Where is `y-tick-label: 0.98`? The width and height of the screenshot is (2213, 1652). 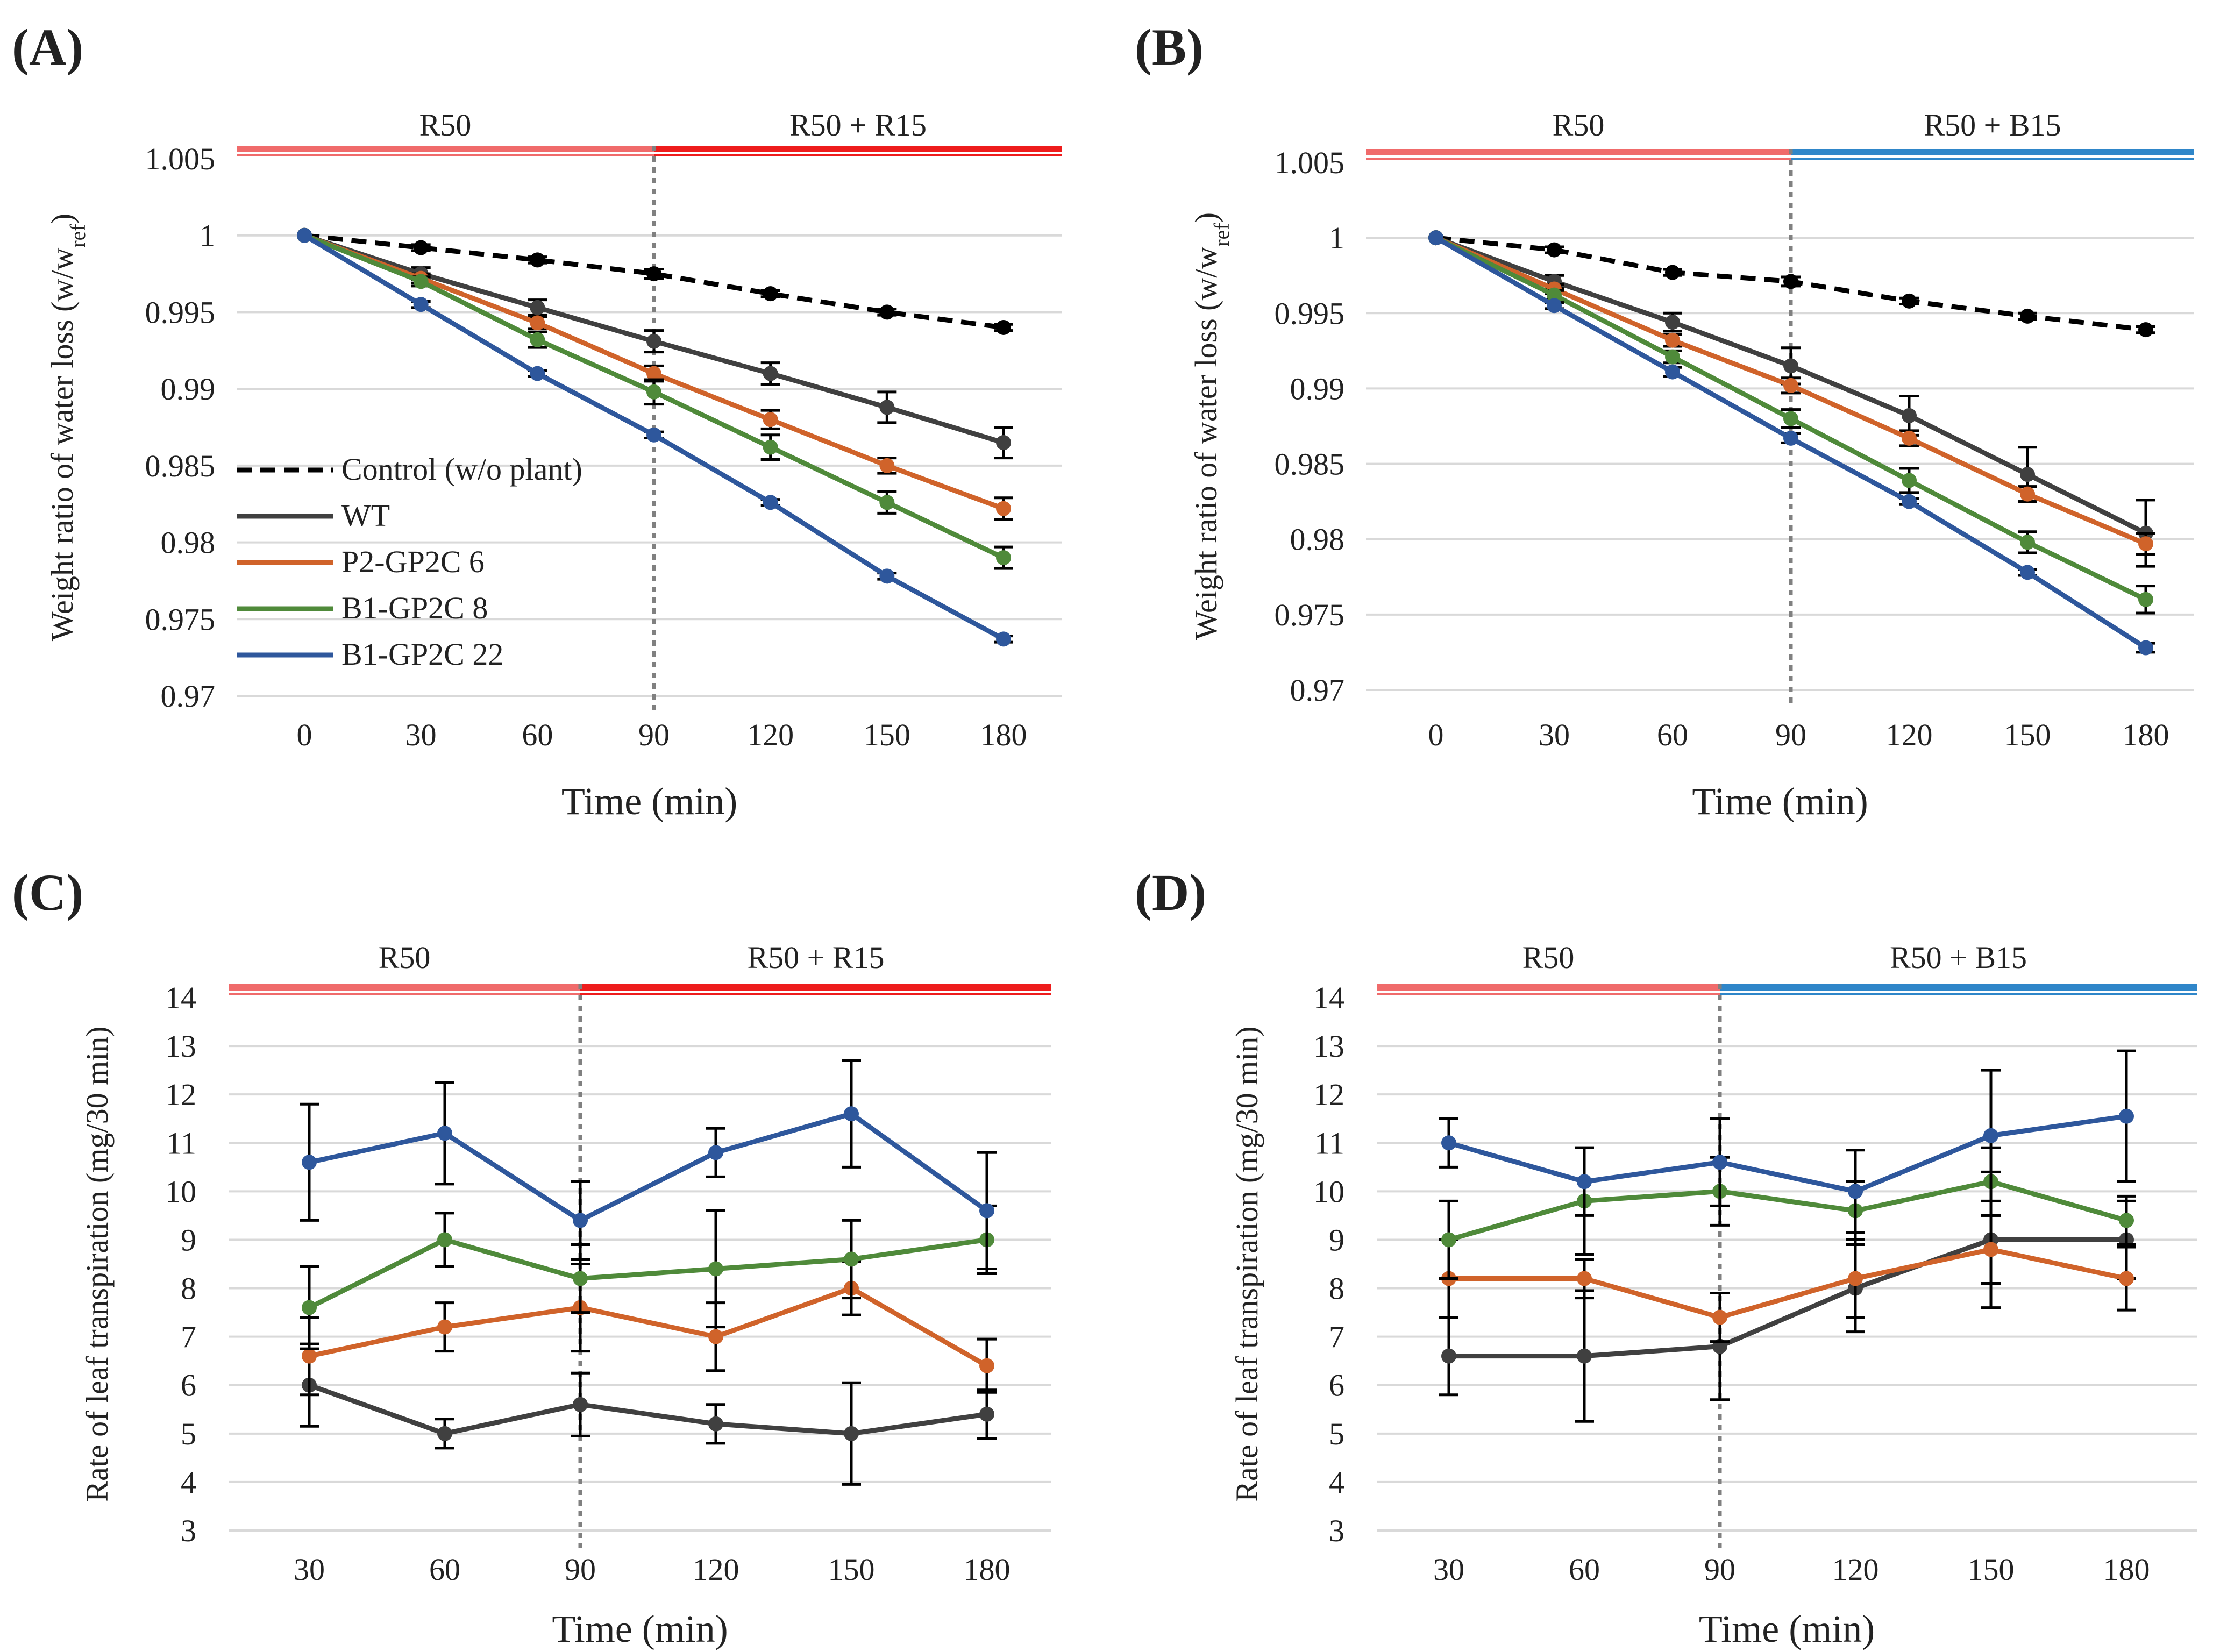 y-tick-label: 0.98 is located at coordinates (188, 542).